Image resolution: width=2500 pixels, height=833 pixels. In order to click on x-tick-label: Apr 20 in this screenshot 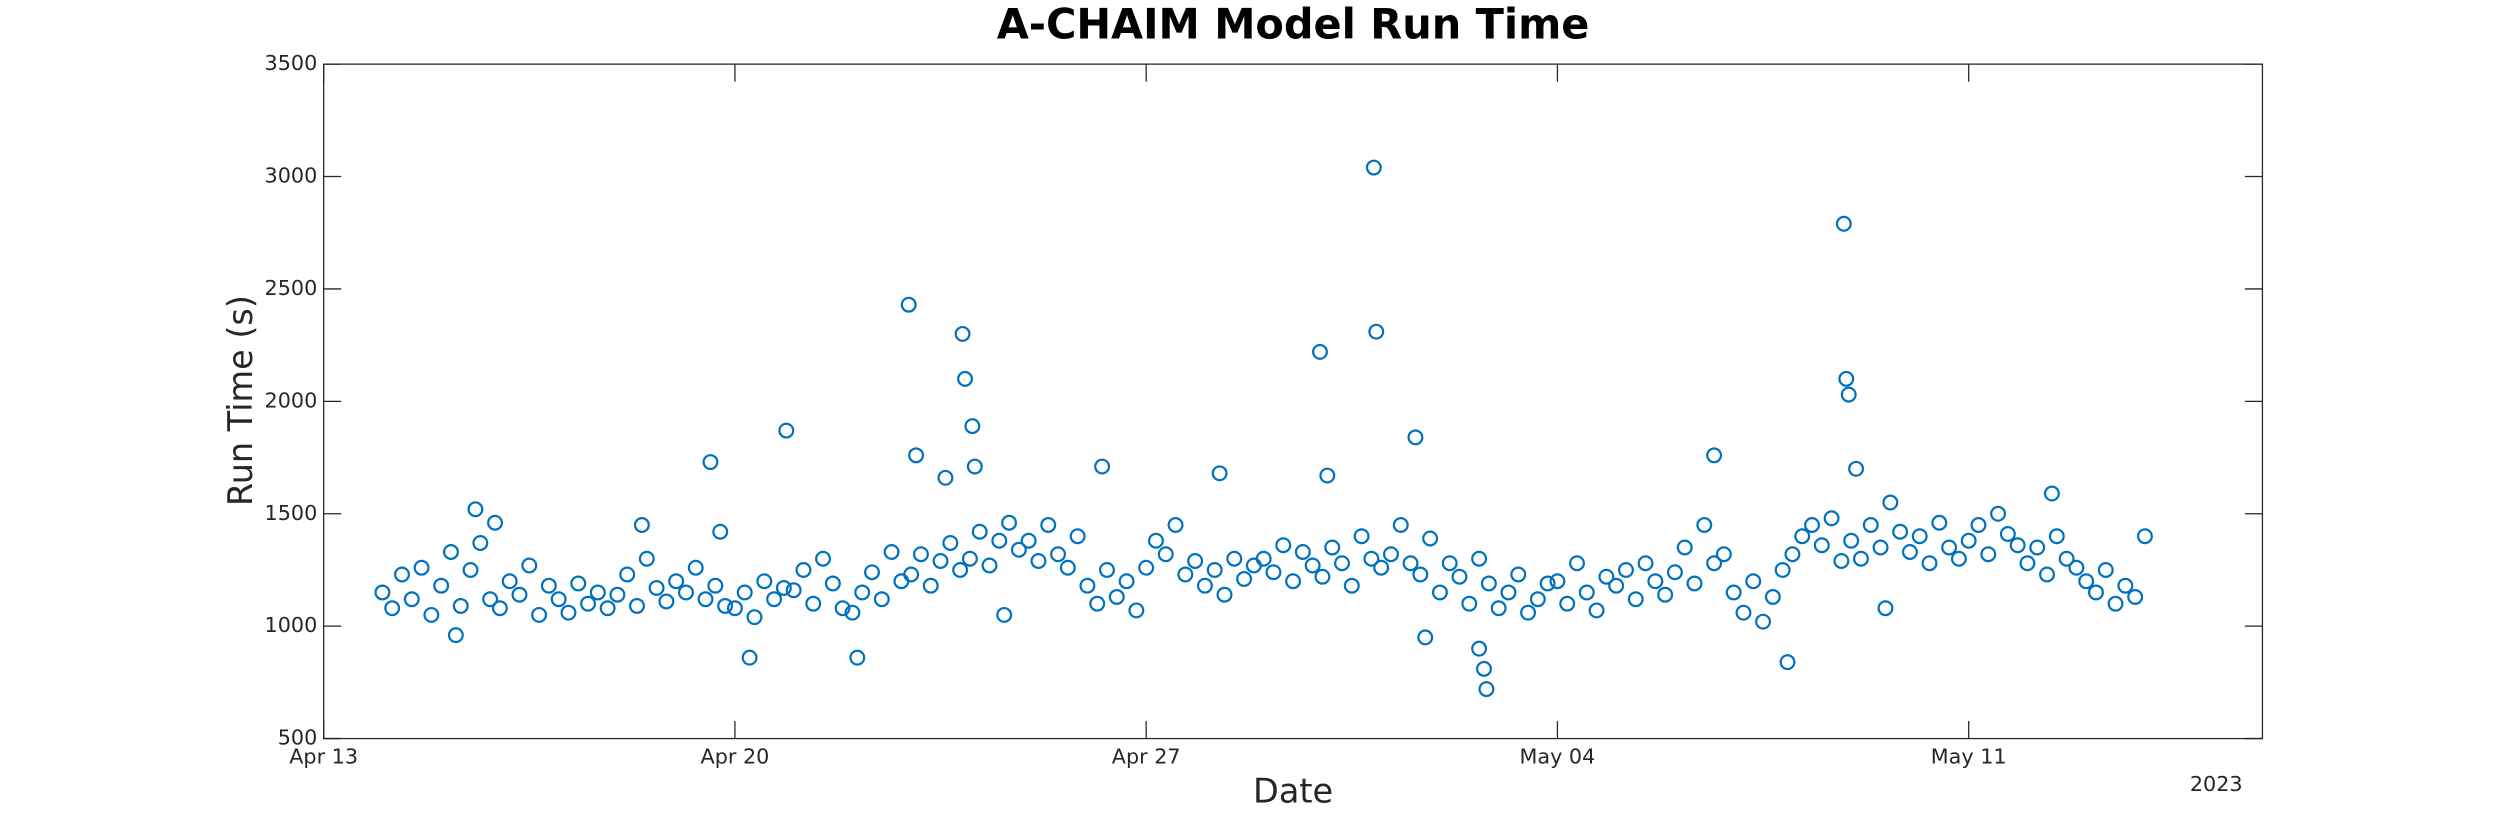, I will do `click(735, 757)`.